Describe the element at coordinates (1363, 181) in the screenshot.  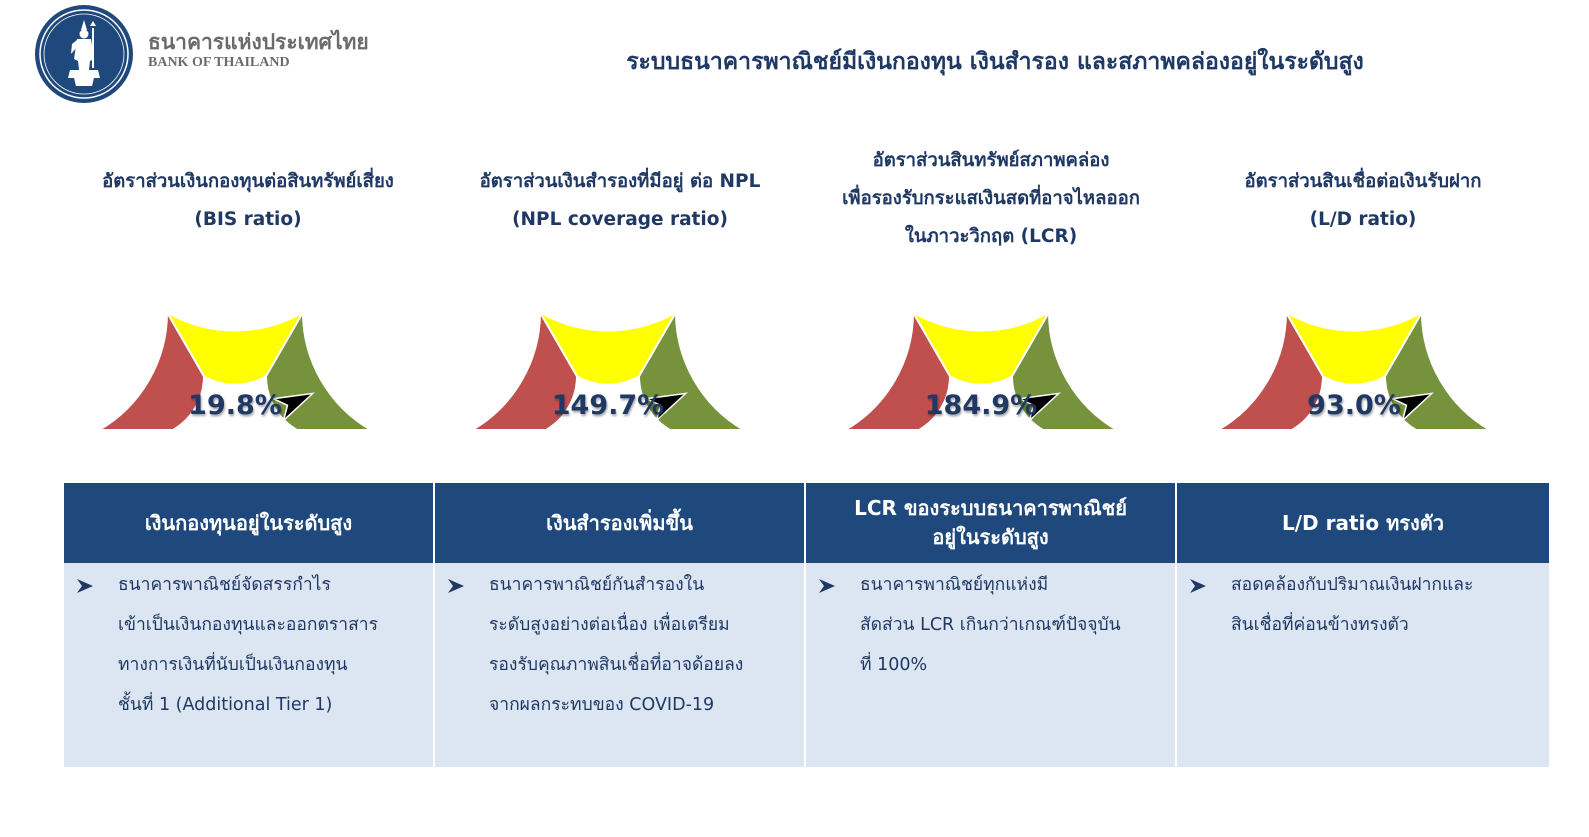
I see `gauge-label-line: อัตราส่วนสินเชื่อต่อเงินรับฝาก` at that location.